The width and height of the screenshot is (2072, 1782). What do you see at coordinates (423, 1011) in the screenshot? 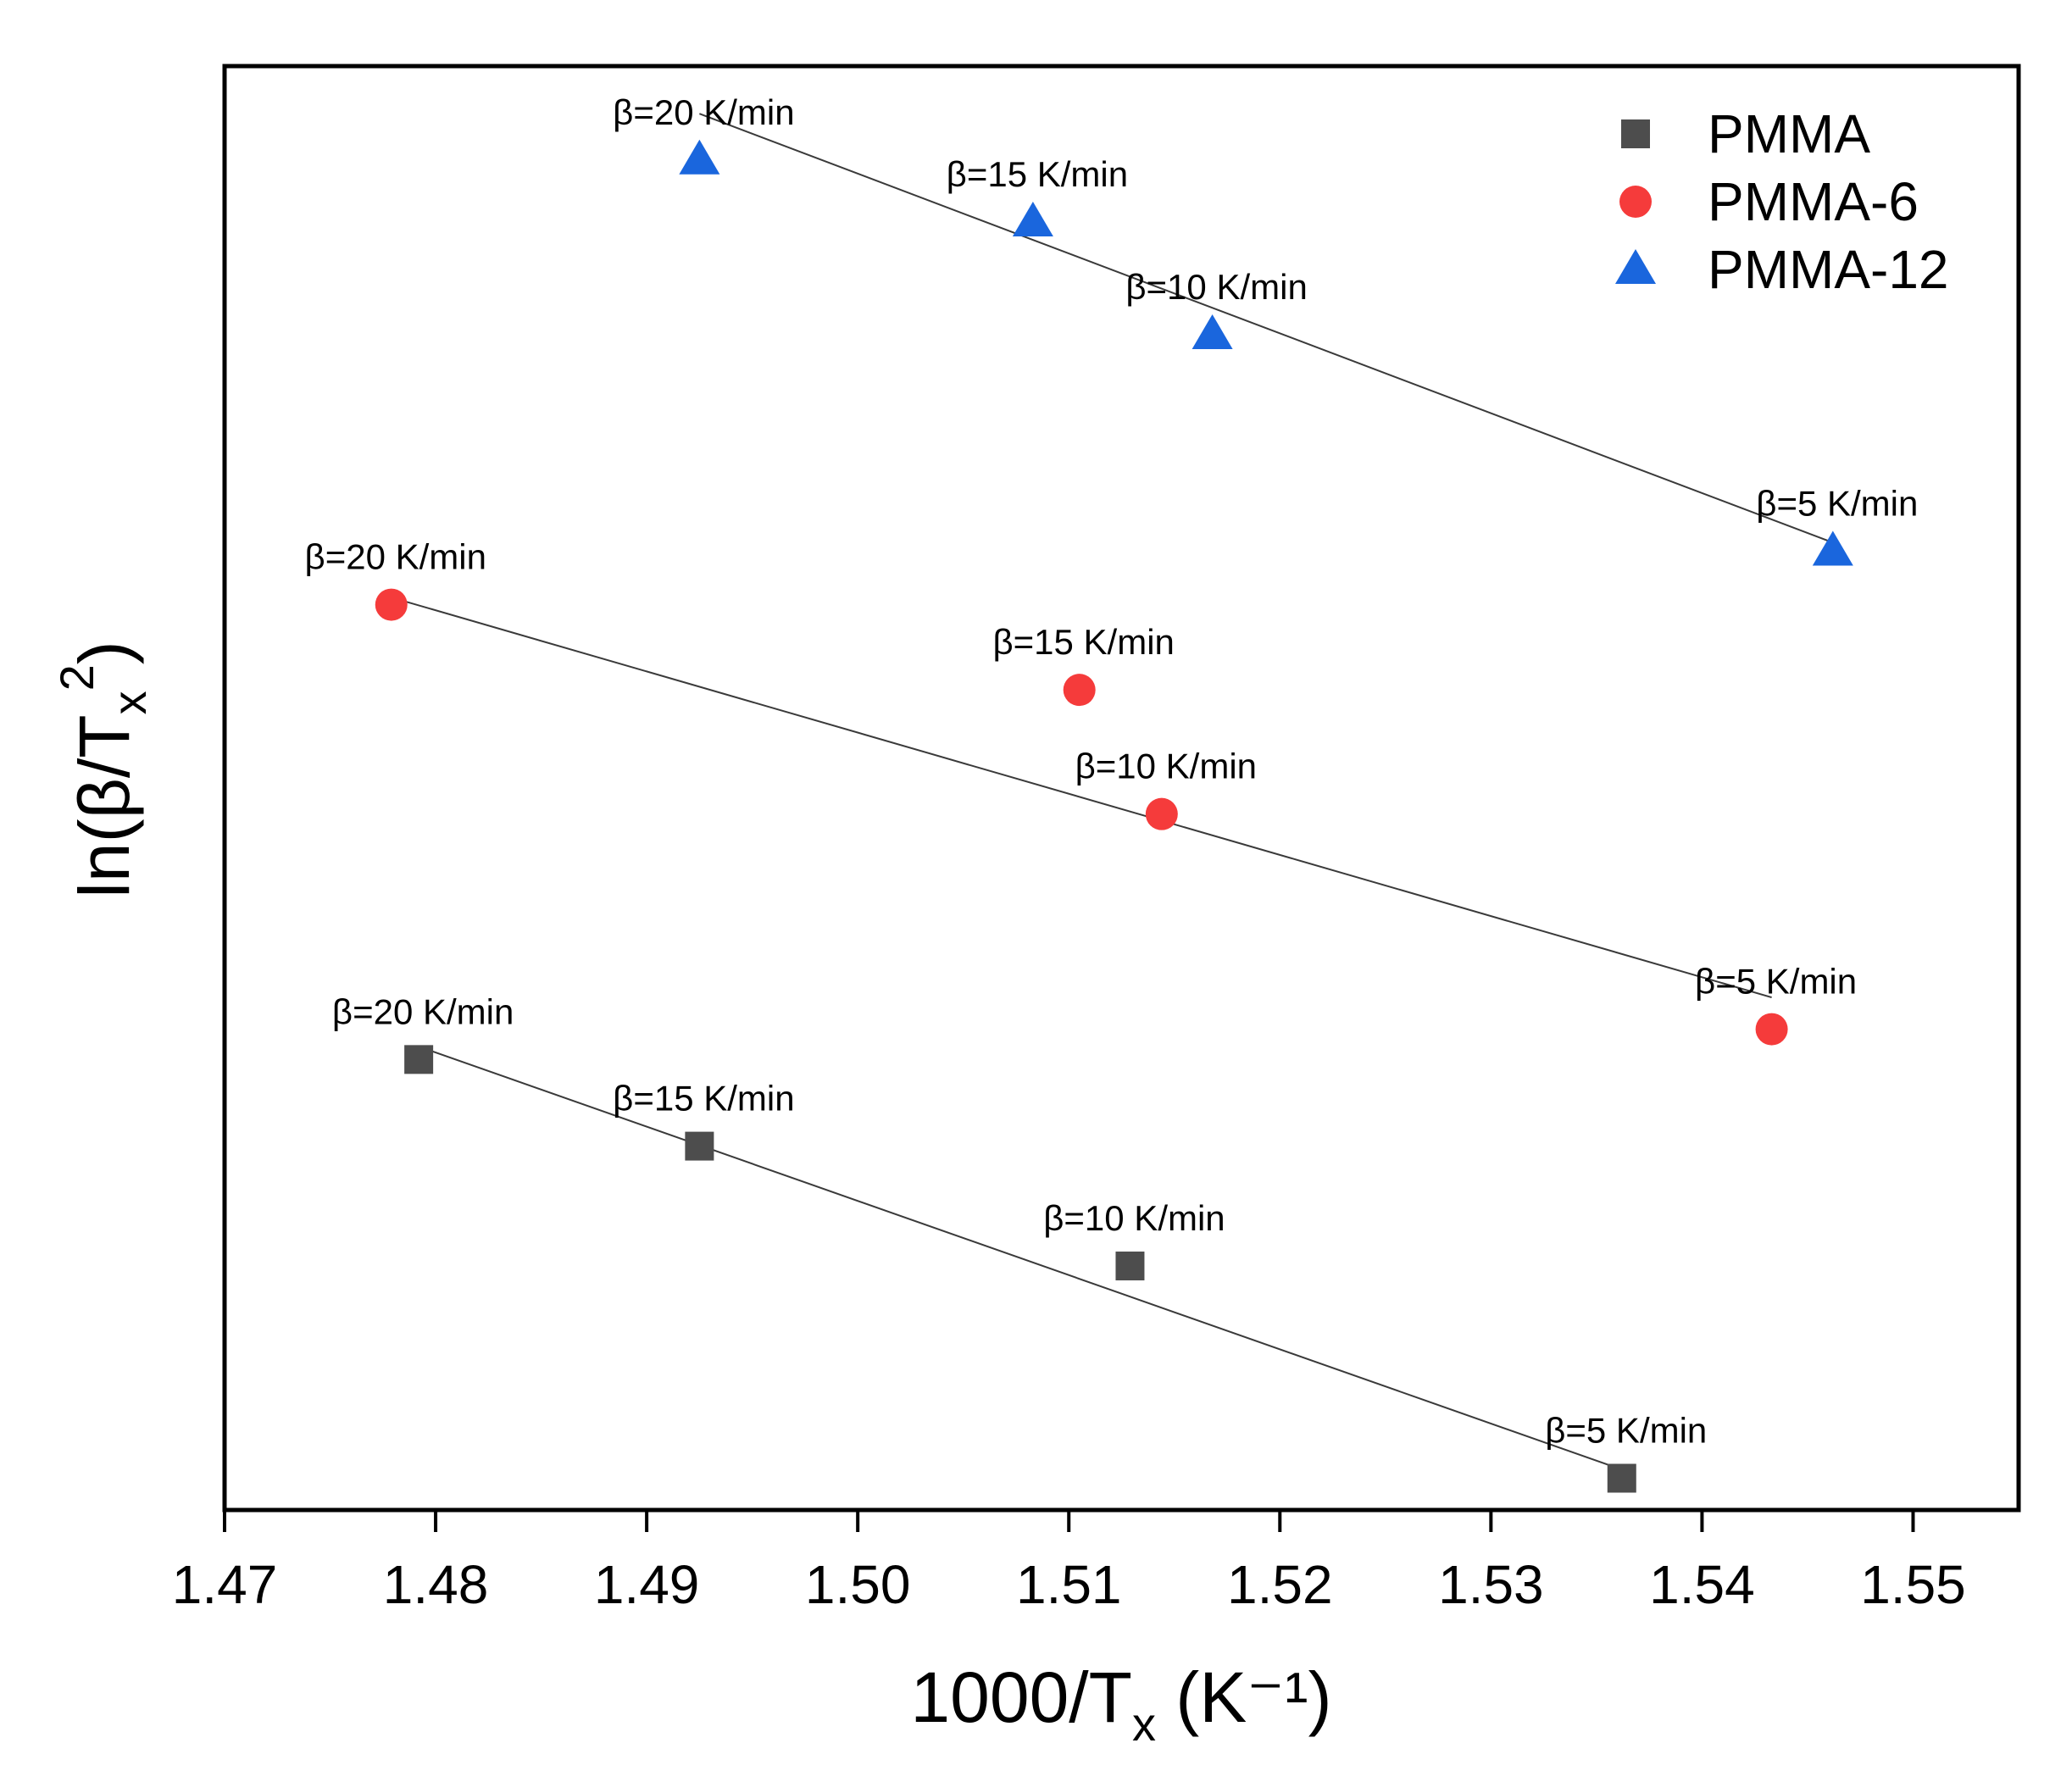
I see `point-label-pmma: β=20 K/min` at bounding box center [423, 1011].